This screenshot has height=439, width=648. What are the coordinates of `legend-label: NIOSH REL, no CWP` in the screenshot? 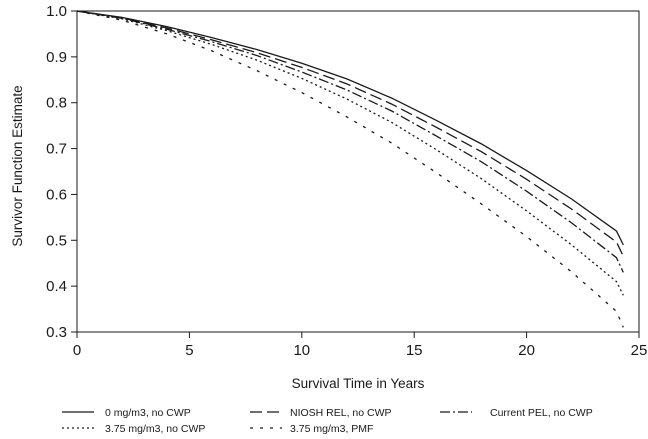 It's located at (341, 413).